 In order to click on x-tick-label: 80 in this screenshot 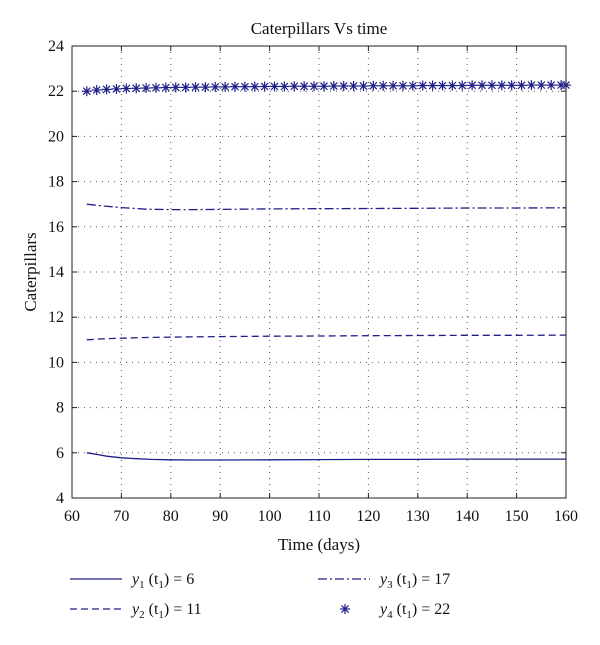, I will do `click(171, 516)`.